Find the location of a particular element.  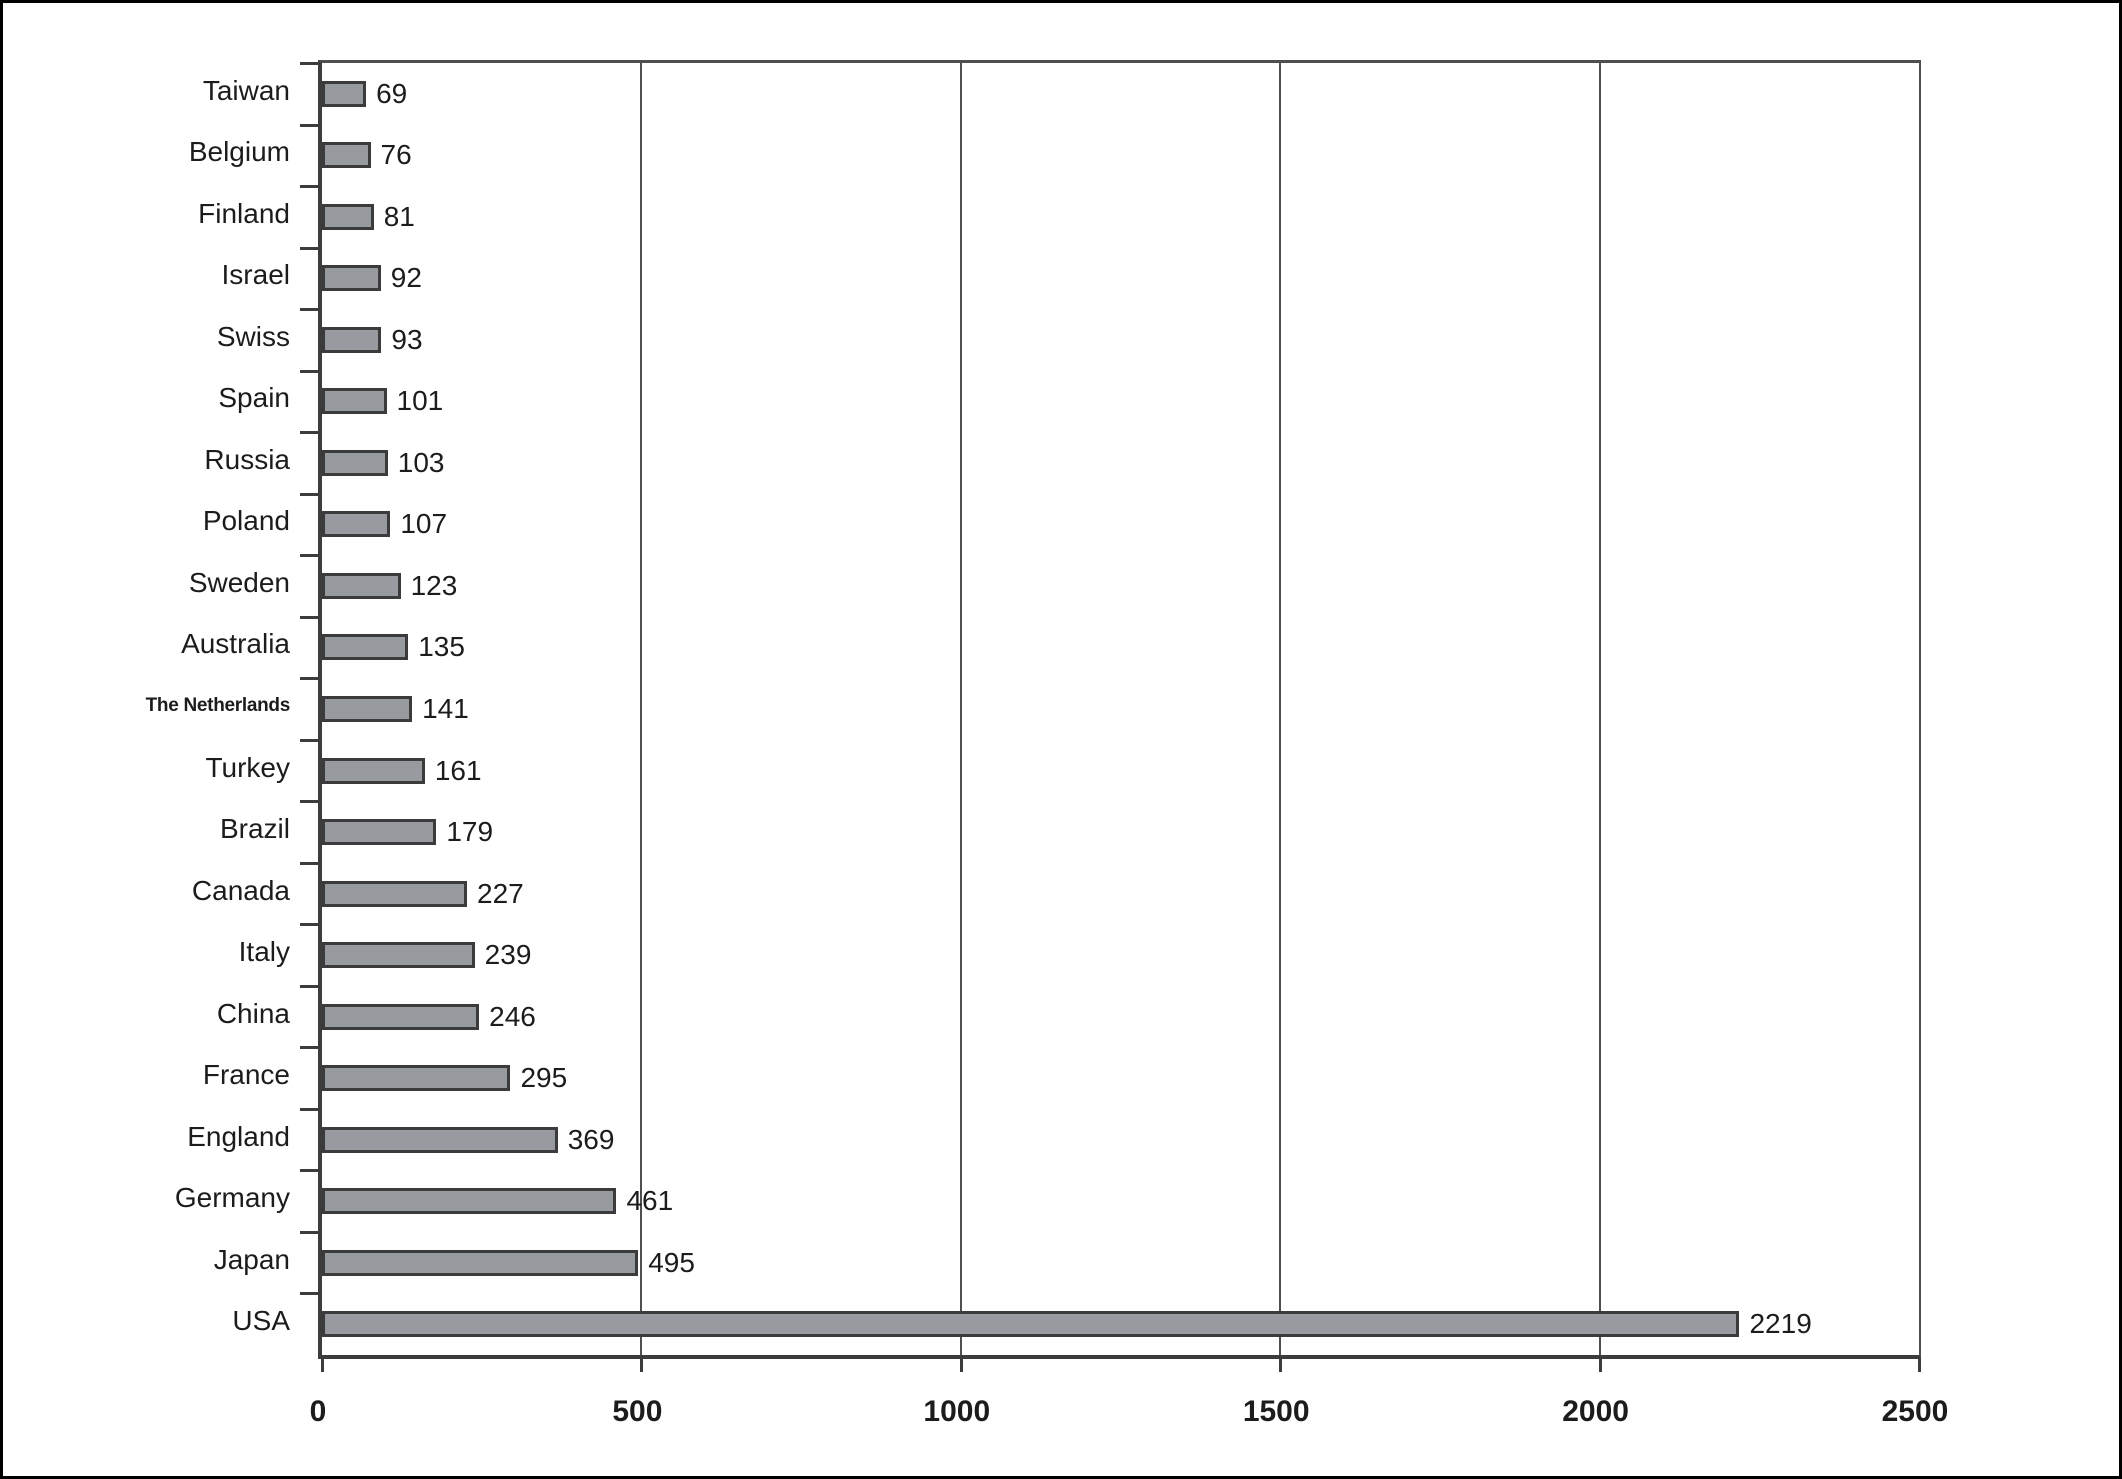

bar-value-label: 461 is located at coordinates (650, 1201).